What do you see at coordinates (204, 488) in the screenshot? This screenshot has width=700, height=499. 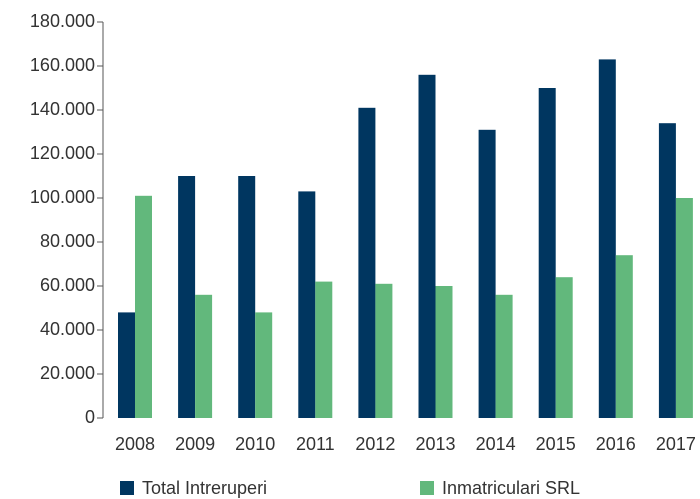 I see `legend-label: Total Intreruperi` at bounding box center [204, 488].